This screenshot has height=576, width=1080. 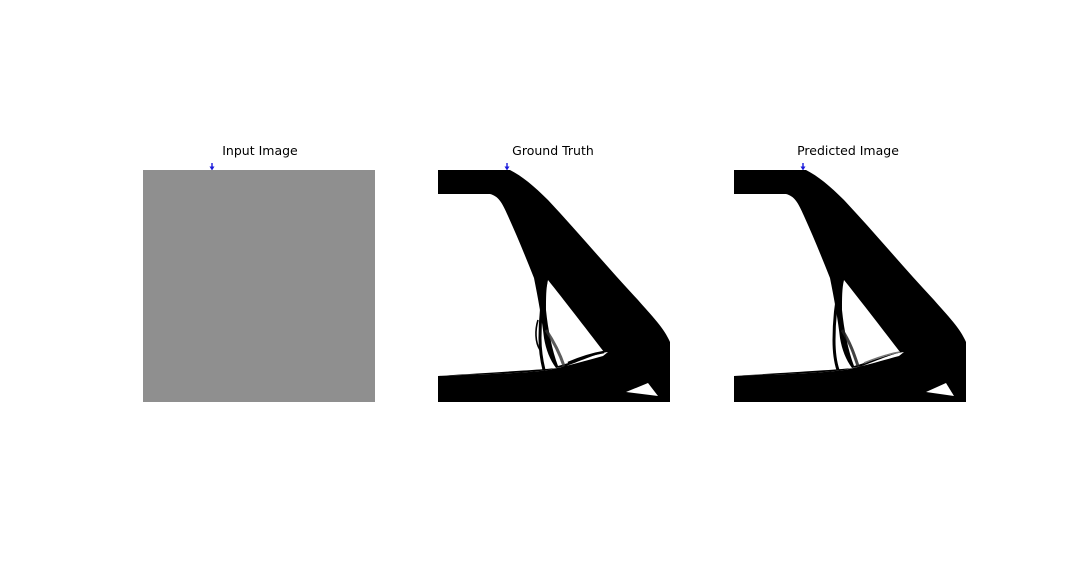 I want to click on ground-truth-title: Ground Truth, so click(x=553, y=150).